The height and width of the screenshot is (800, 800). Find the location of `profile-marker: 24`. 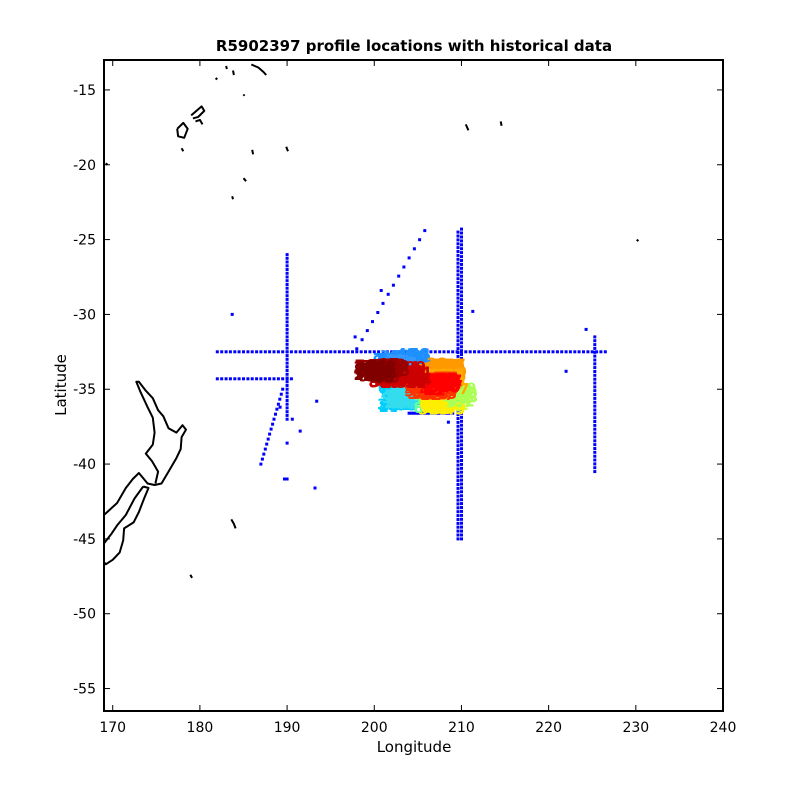

profile-marker: 24 is located at coordinates (444, 365).